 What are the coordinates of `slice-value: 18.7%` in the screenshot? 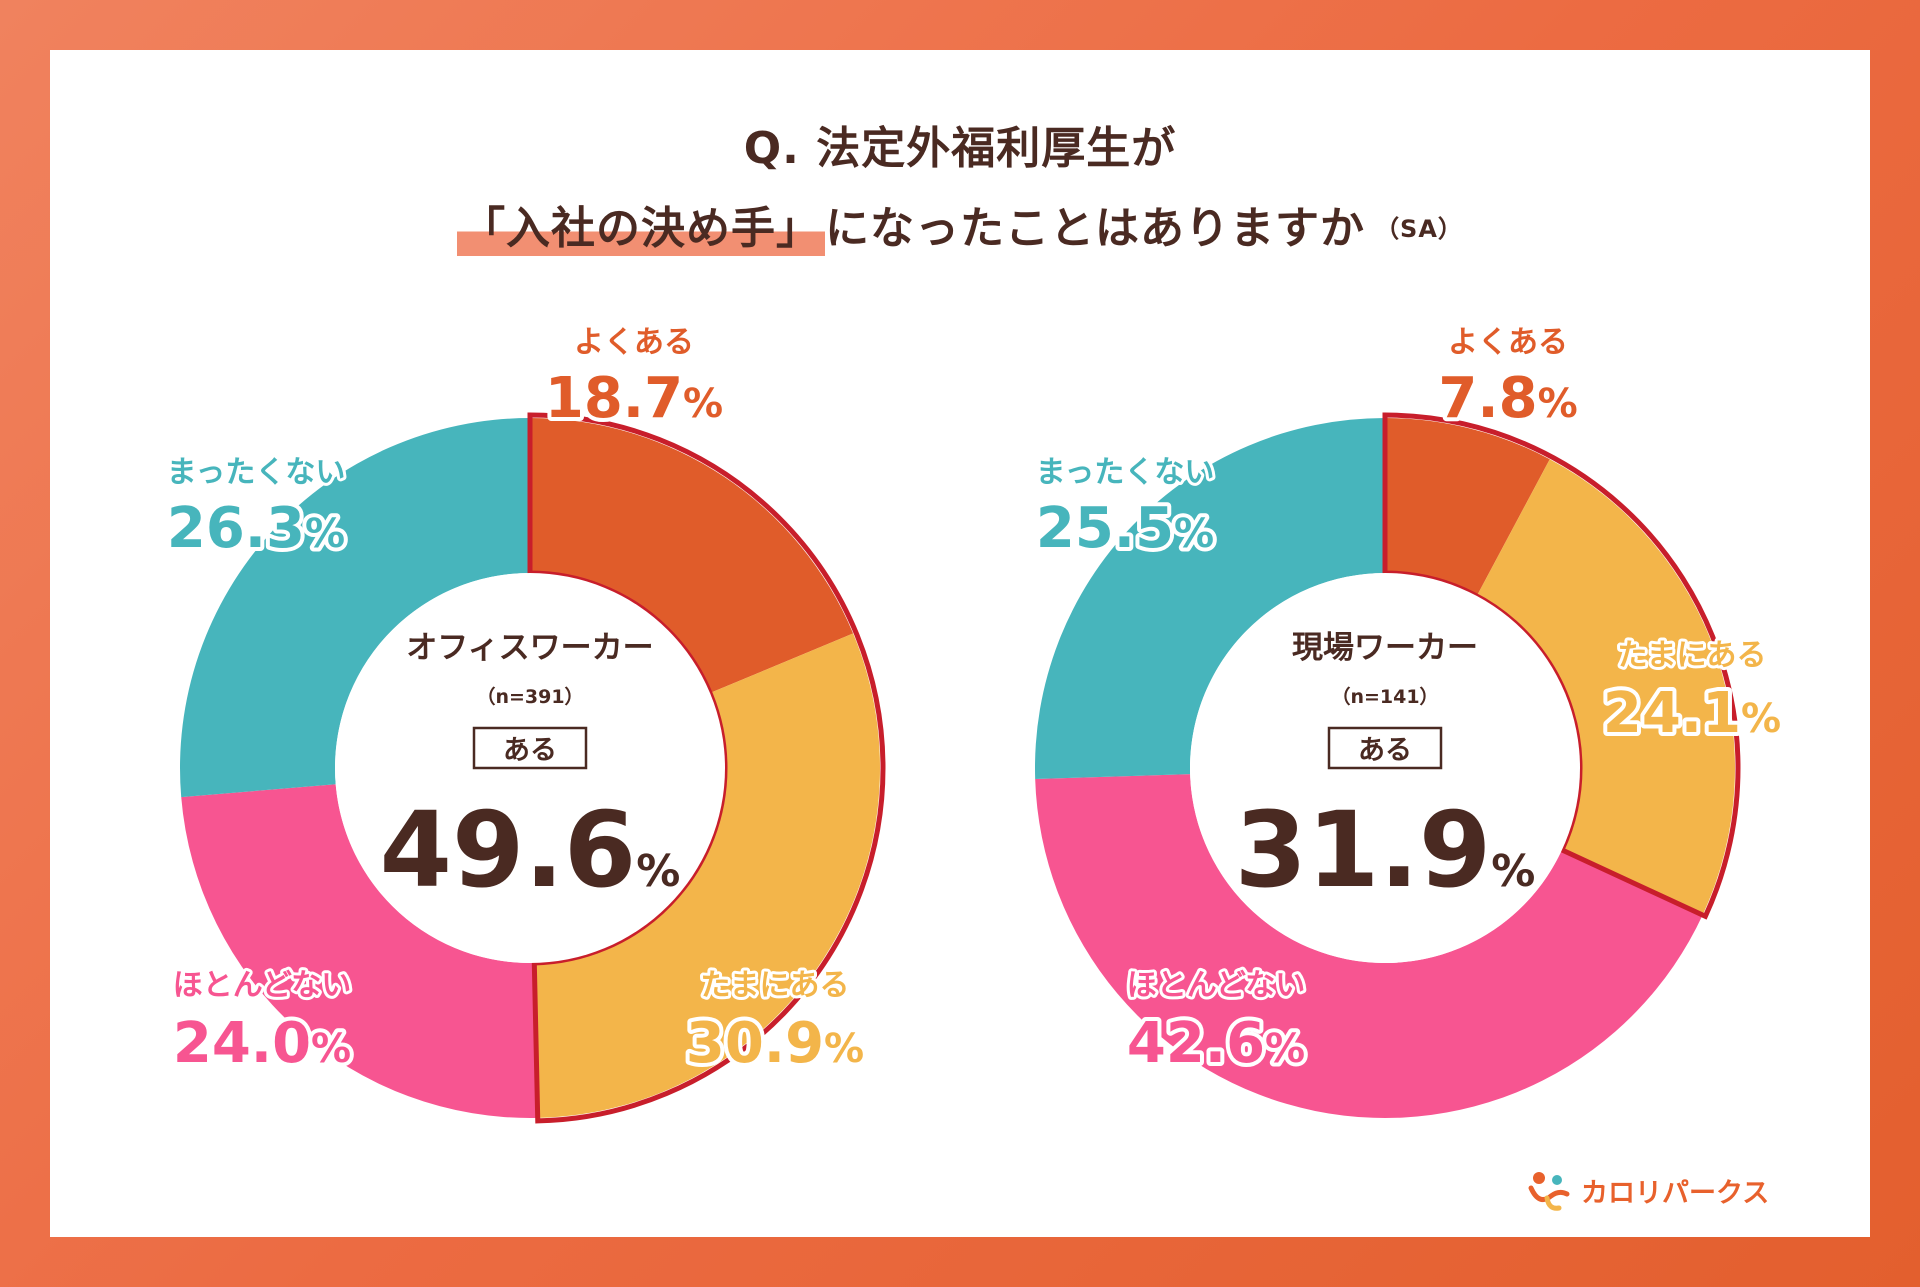 It's located at (634, 398).